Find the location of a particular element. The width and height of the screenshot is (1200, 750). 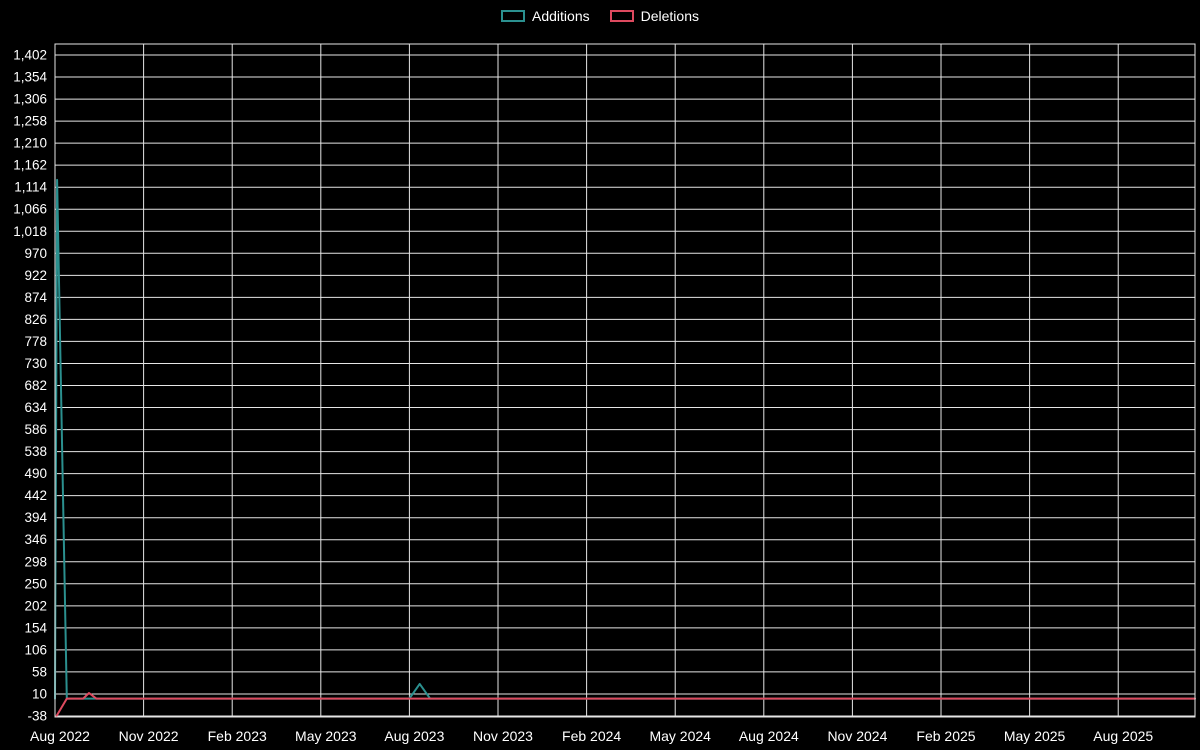

y-tick-label: 1,162 is located at coordinates (30, 165).